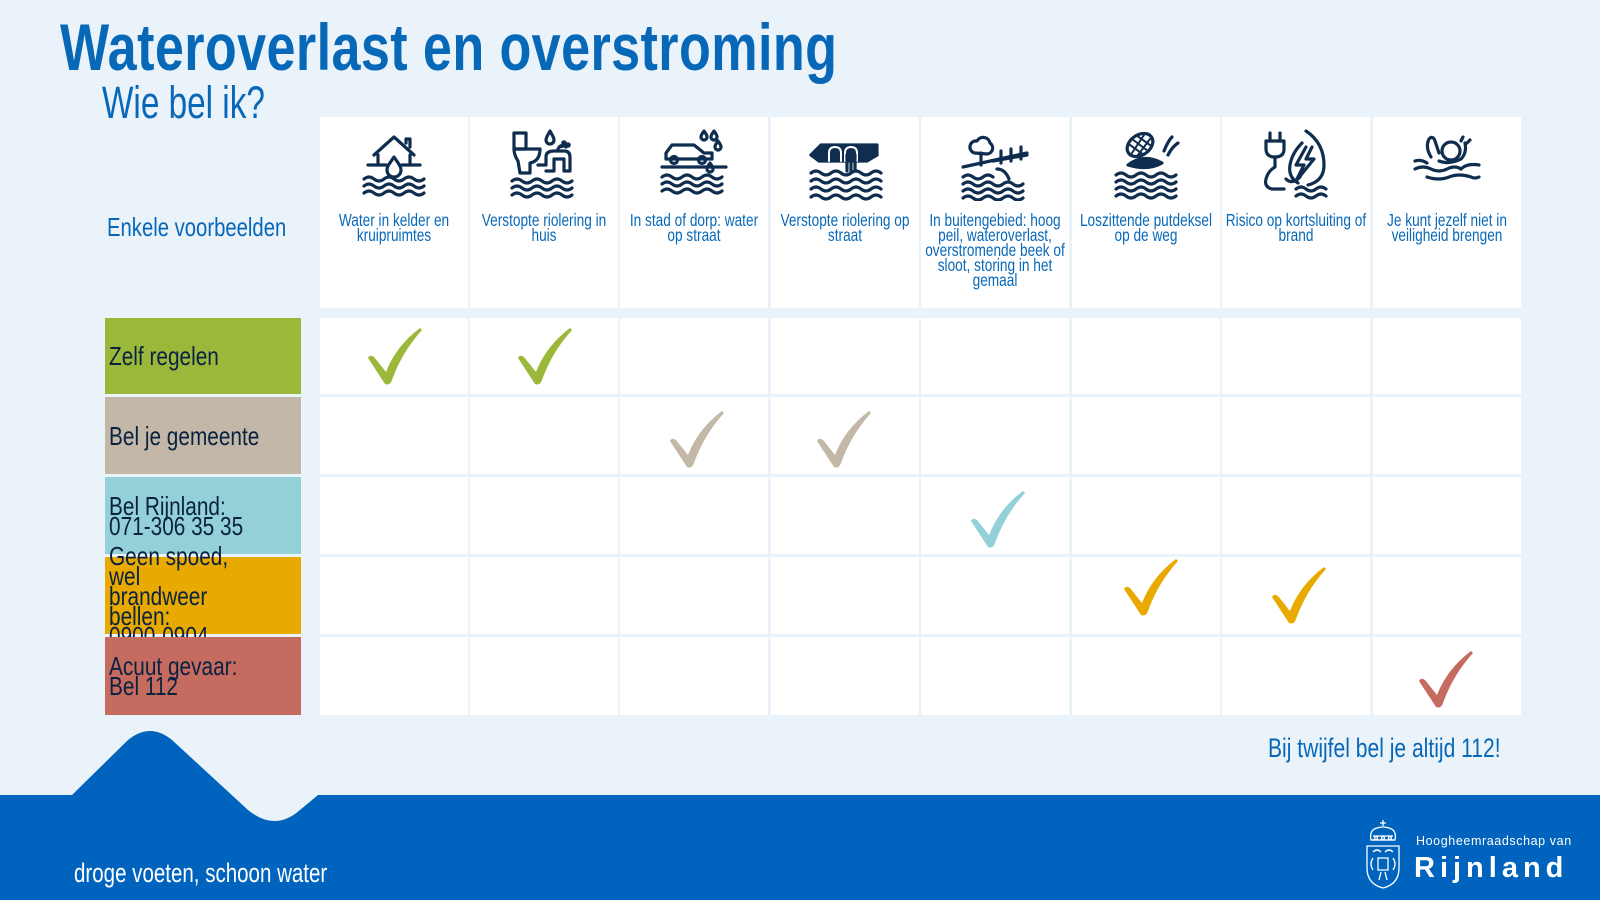  What do you see at coordinates (1494, 841) in the screenshot?
I see `org-prefix: Hoogheemraadschap van` at bounding box center [1494, 841].